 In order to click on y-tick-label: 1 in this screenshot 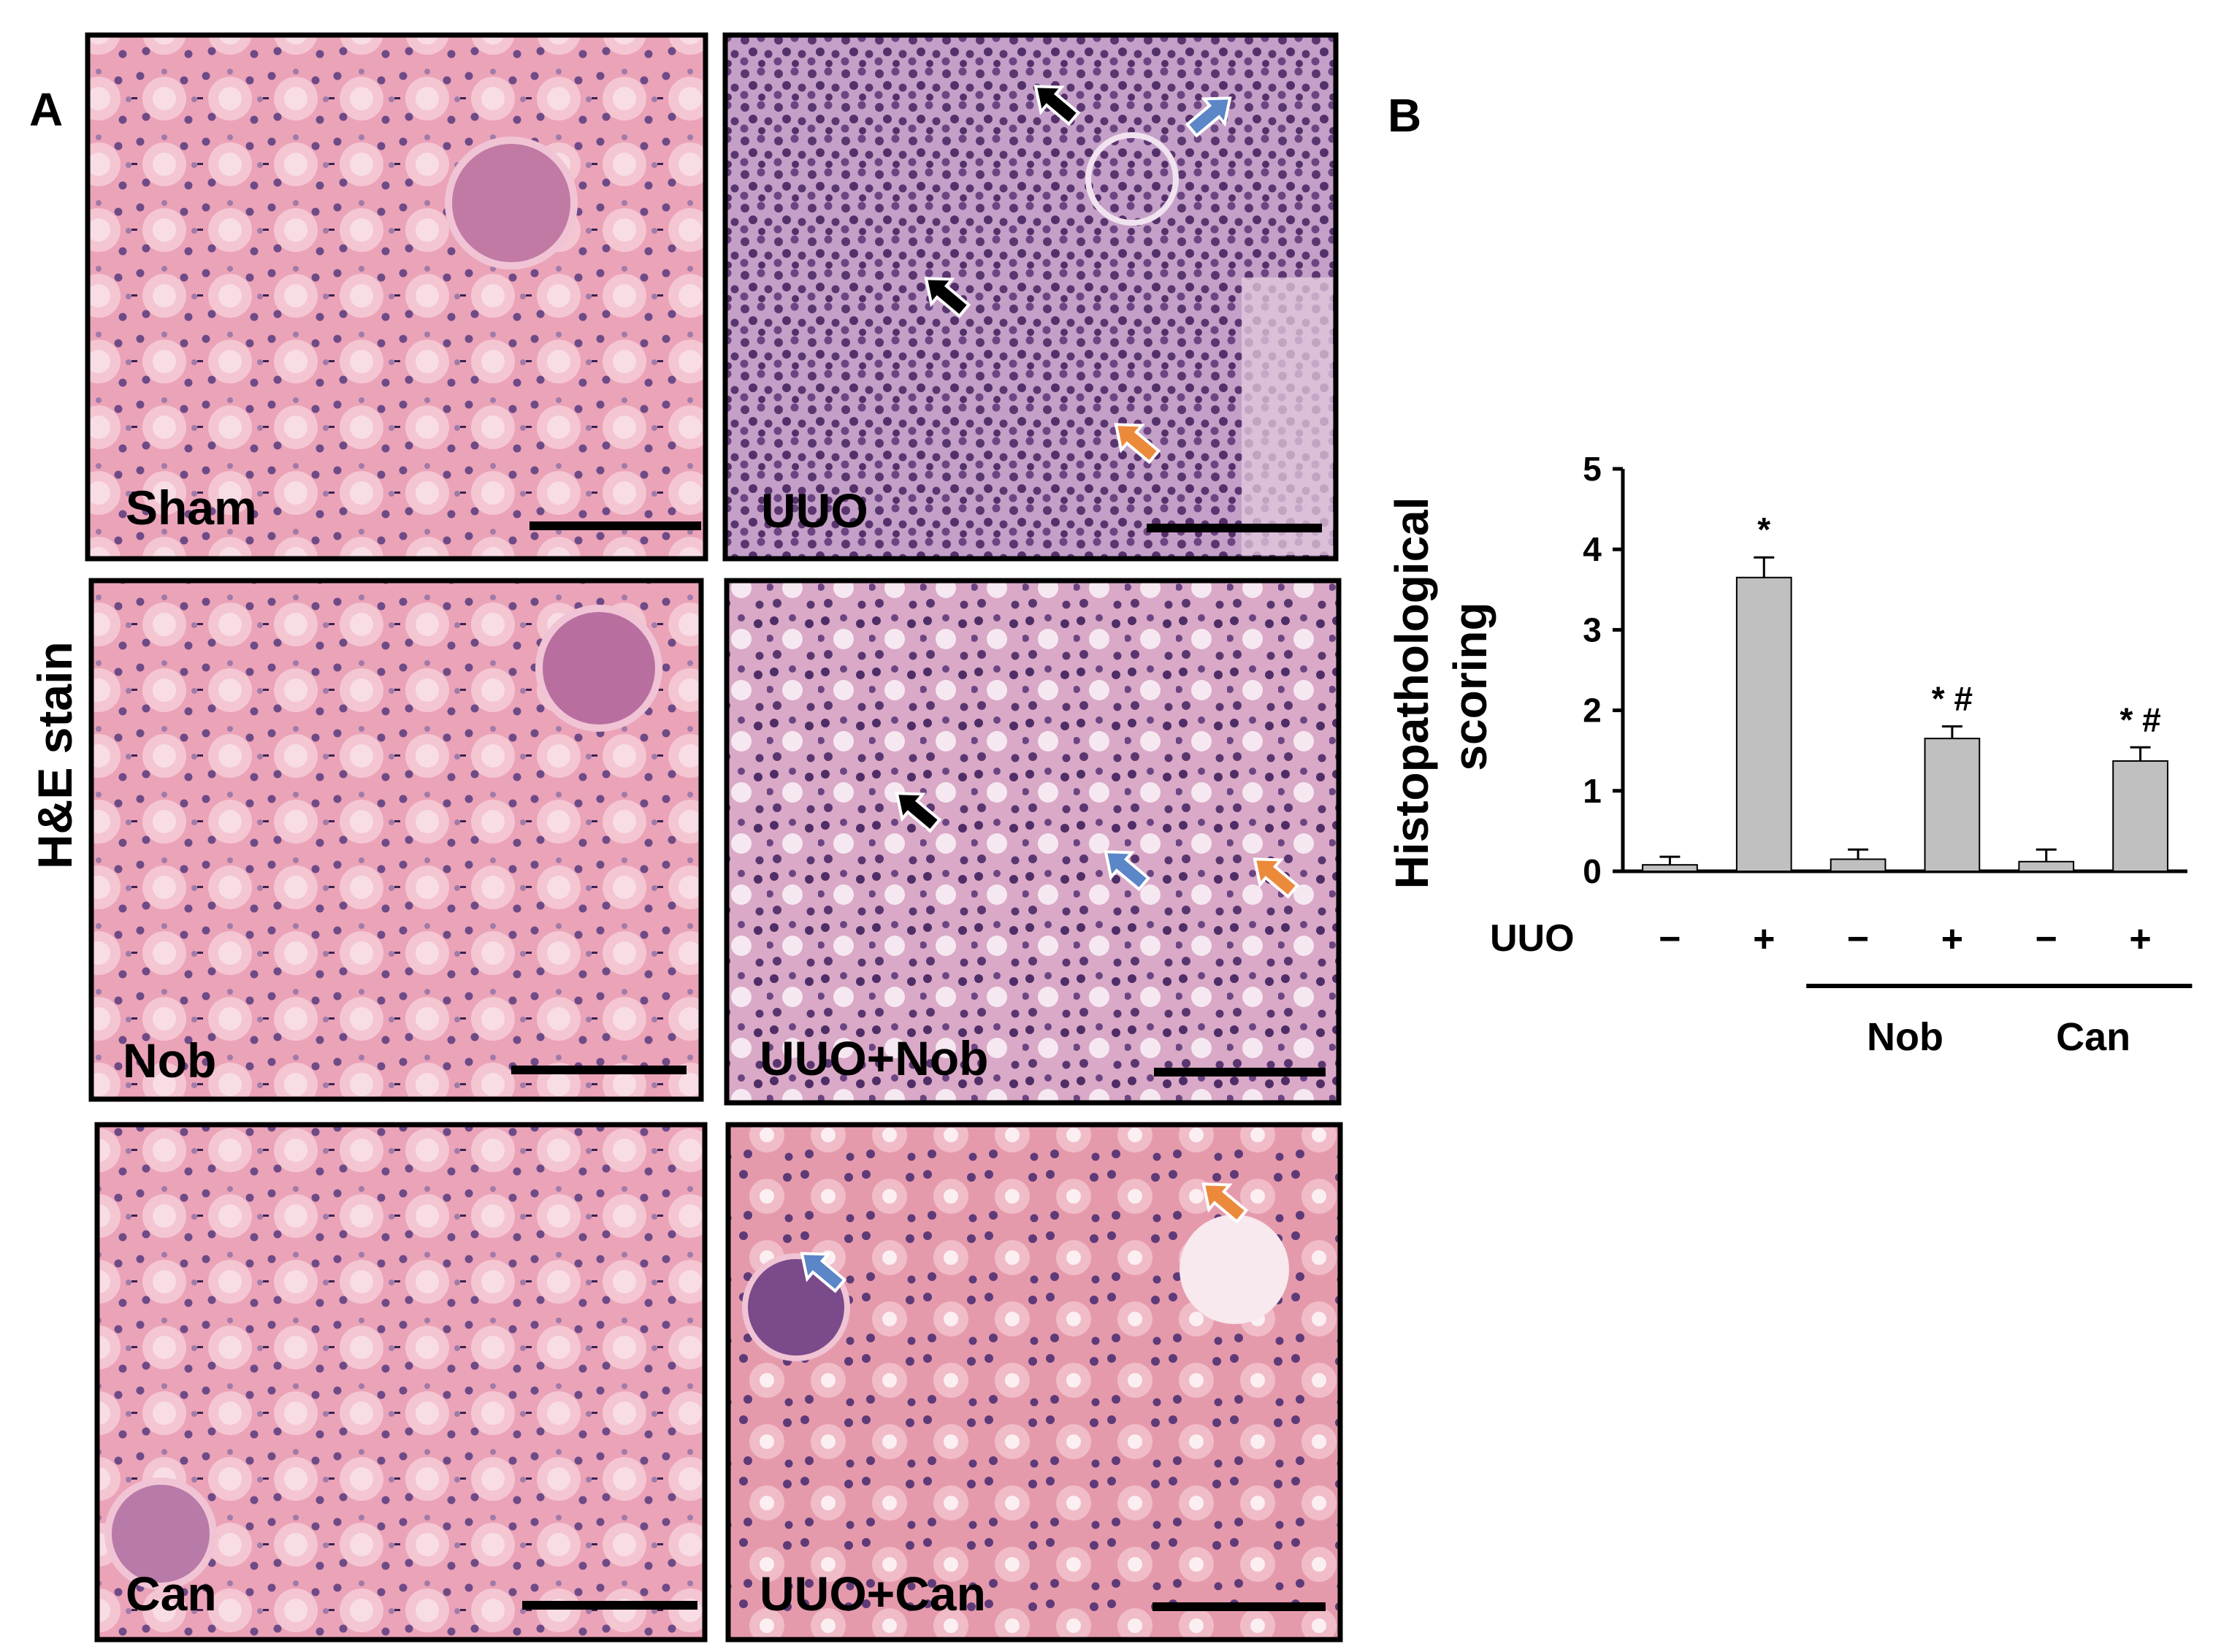, I will do `click(1592, 791)`.